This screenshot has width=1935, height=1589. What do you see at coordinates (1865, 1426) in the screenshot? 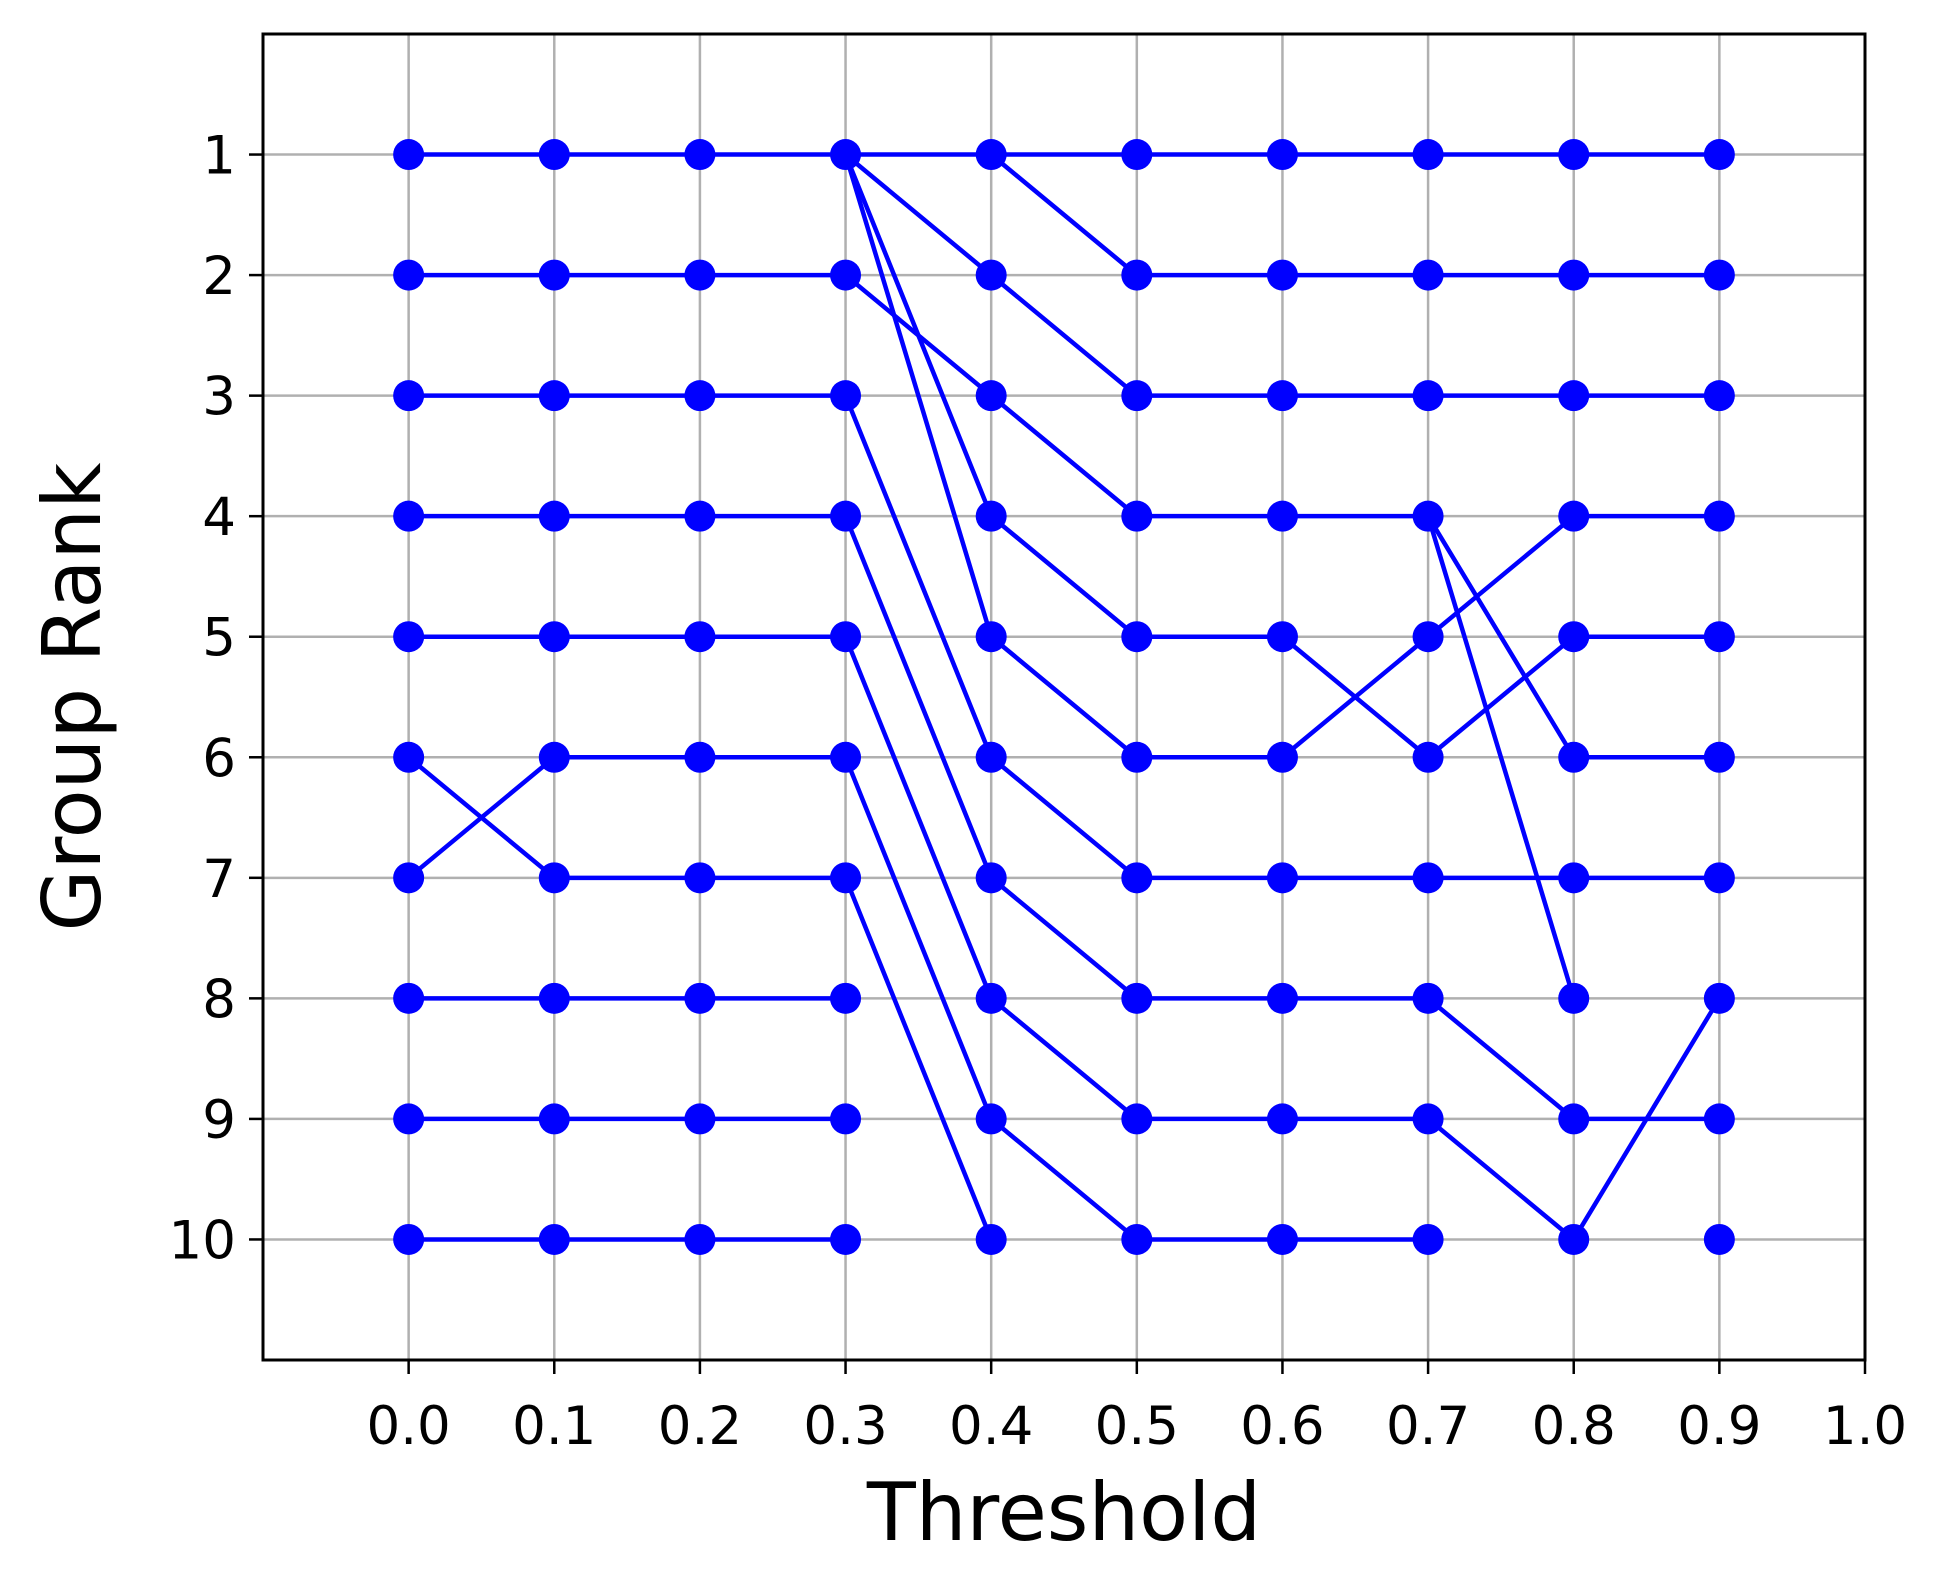
I see `x-tick-label: 1.0` at bounding box center [1865, 1426].